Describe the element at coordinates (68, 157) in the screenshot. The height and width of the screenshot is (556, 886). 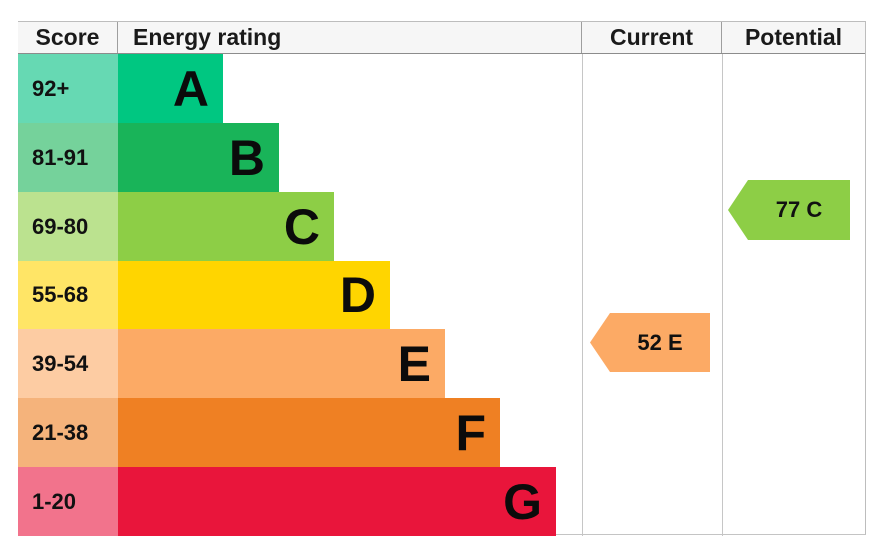
I see `score-range-b: 81-91` at that location.